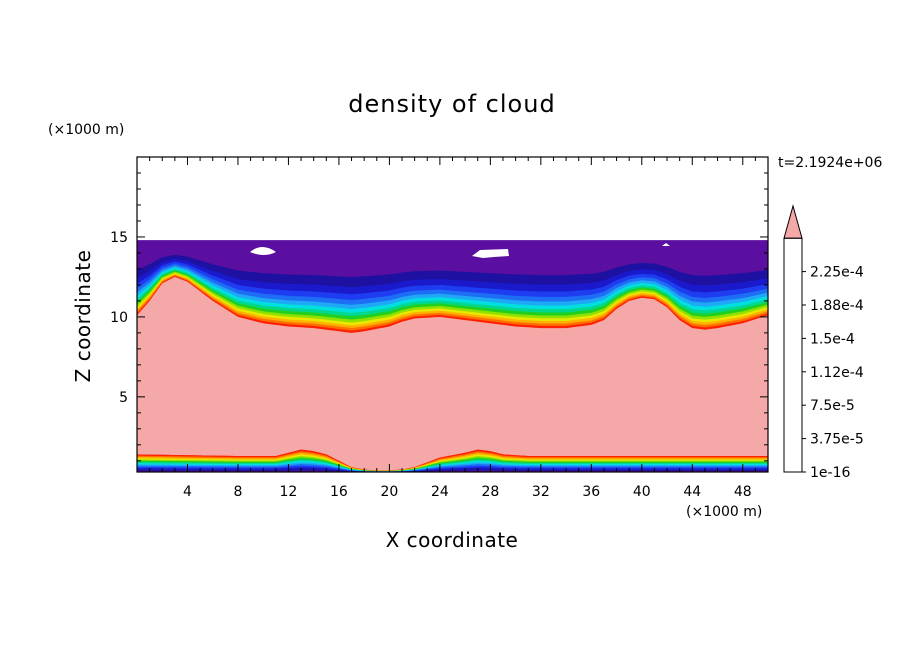 This screenshot has width=904, height=654. What do you see at coordinates (289, 492) in the screenshot?
I see `x-tick-label: 12` at bounding box center [289, 492].